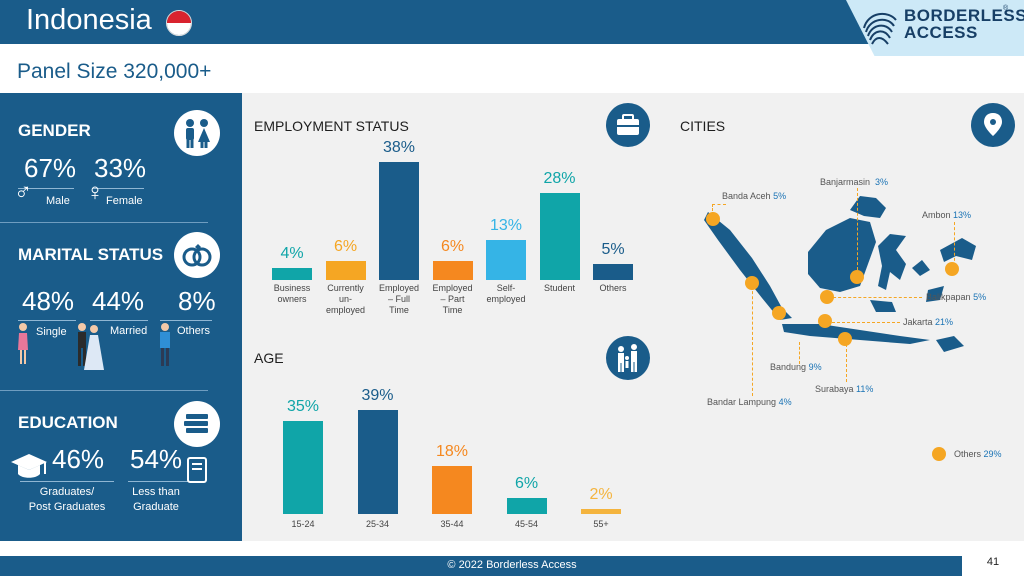  Describe the element at coordinates (156, 459) in the screenshot. I see `less-than-graduate-percent: 54%` at that location.